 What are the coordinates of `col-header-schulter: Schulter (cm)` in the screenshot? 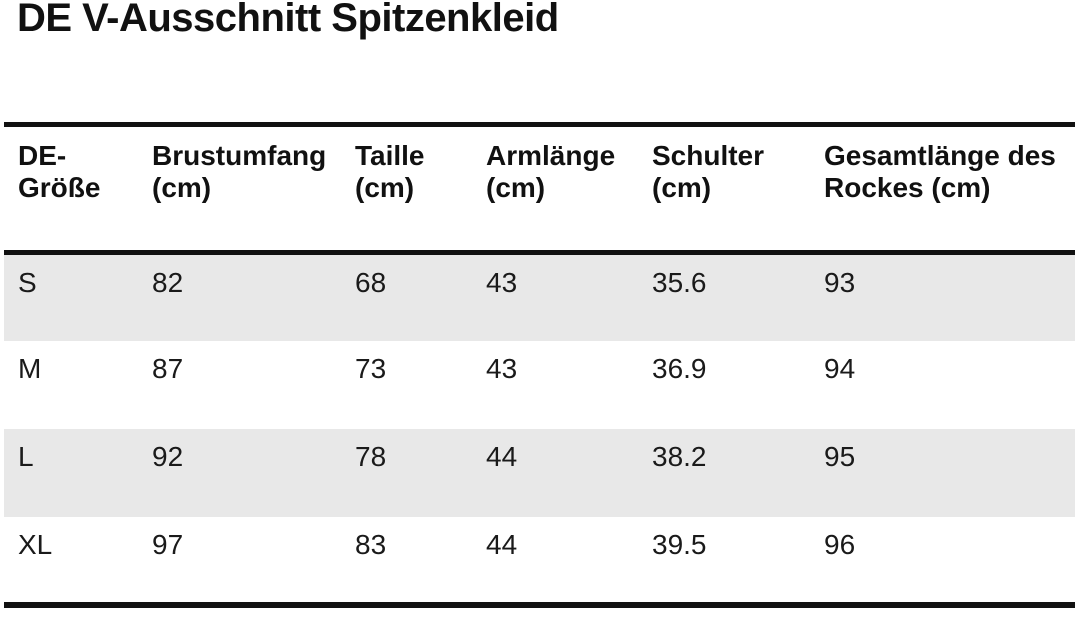 It's located at (738, 189).